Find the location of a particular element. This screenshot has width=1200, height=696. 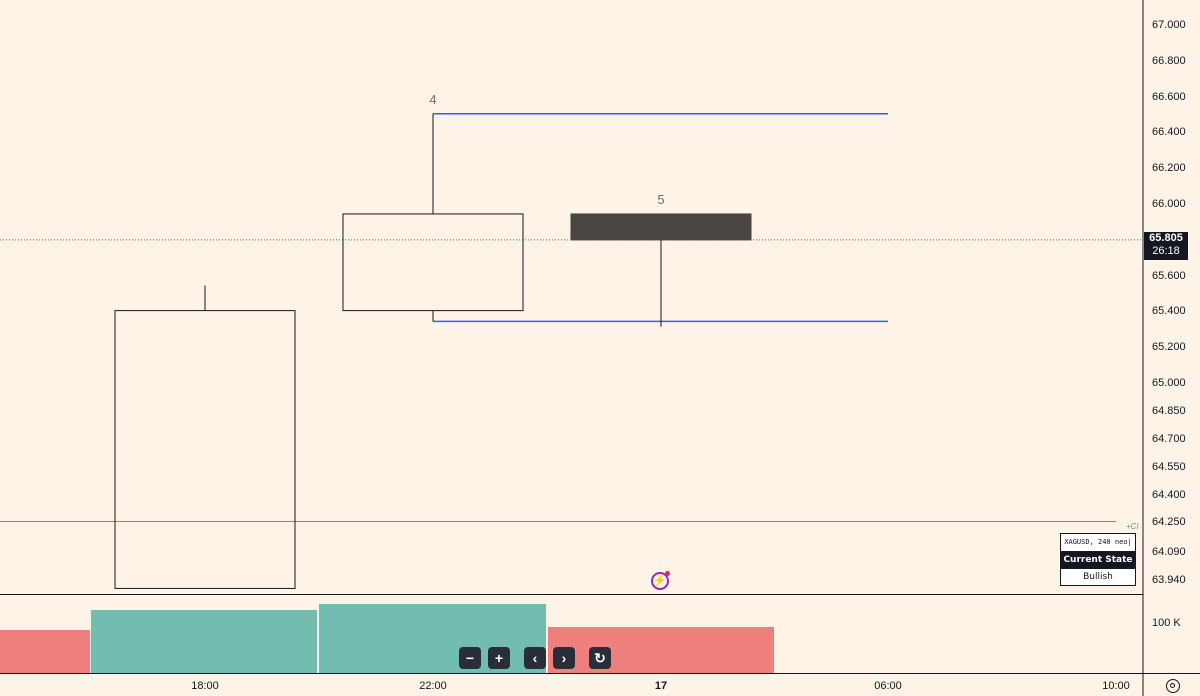

scroll-right-button: › is located at coordinates (564, 658).